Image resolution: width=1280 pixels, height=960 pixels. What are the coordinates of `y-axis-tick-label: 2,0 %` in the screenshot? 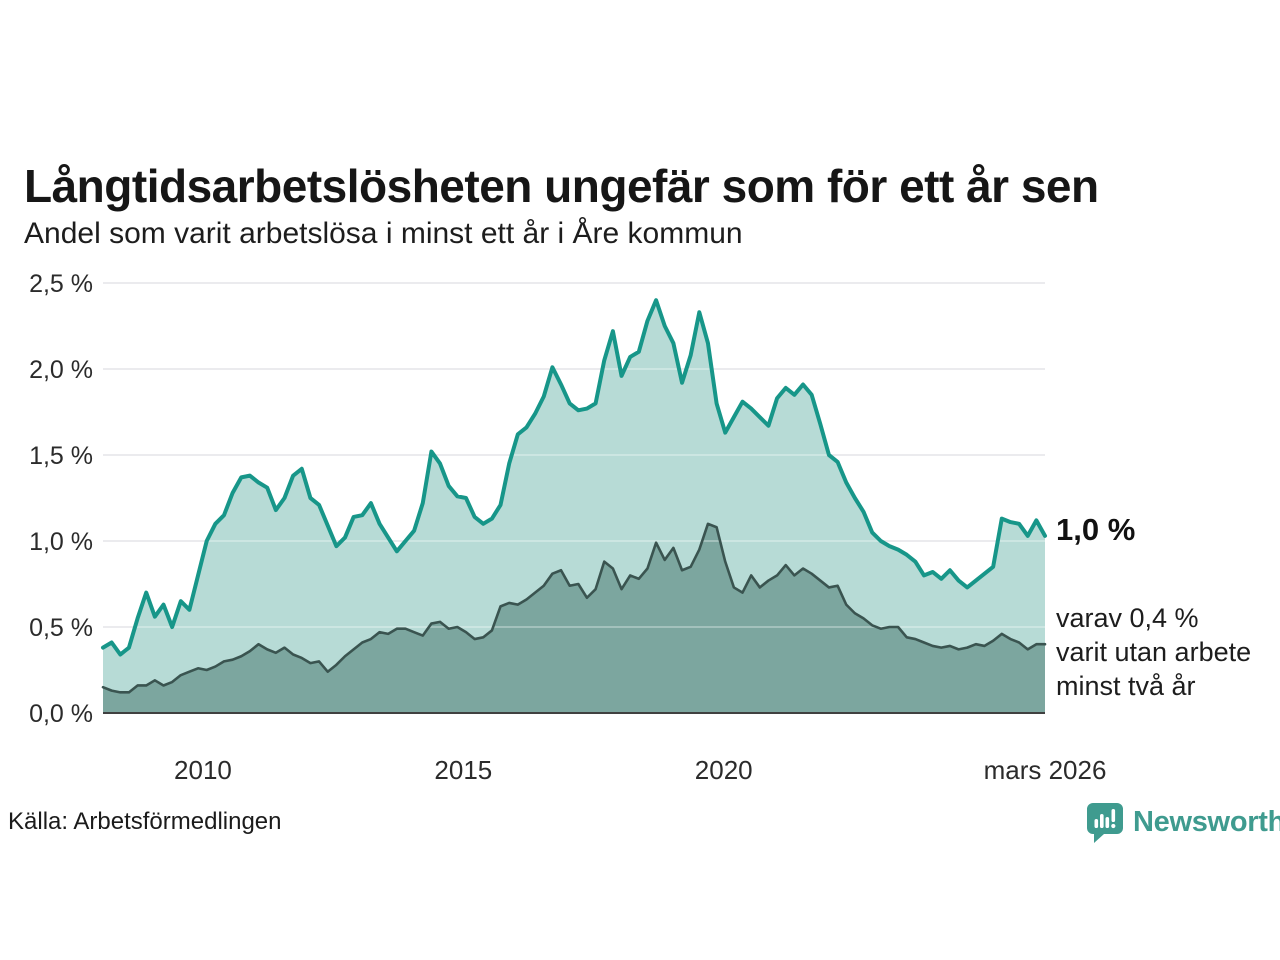 It's located at (61, 370).